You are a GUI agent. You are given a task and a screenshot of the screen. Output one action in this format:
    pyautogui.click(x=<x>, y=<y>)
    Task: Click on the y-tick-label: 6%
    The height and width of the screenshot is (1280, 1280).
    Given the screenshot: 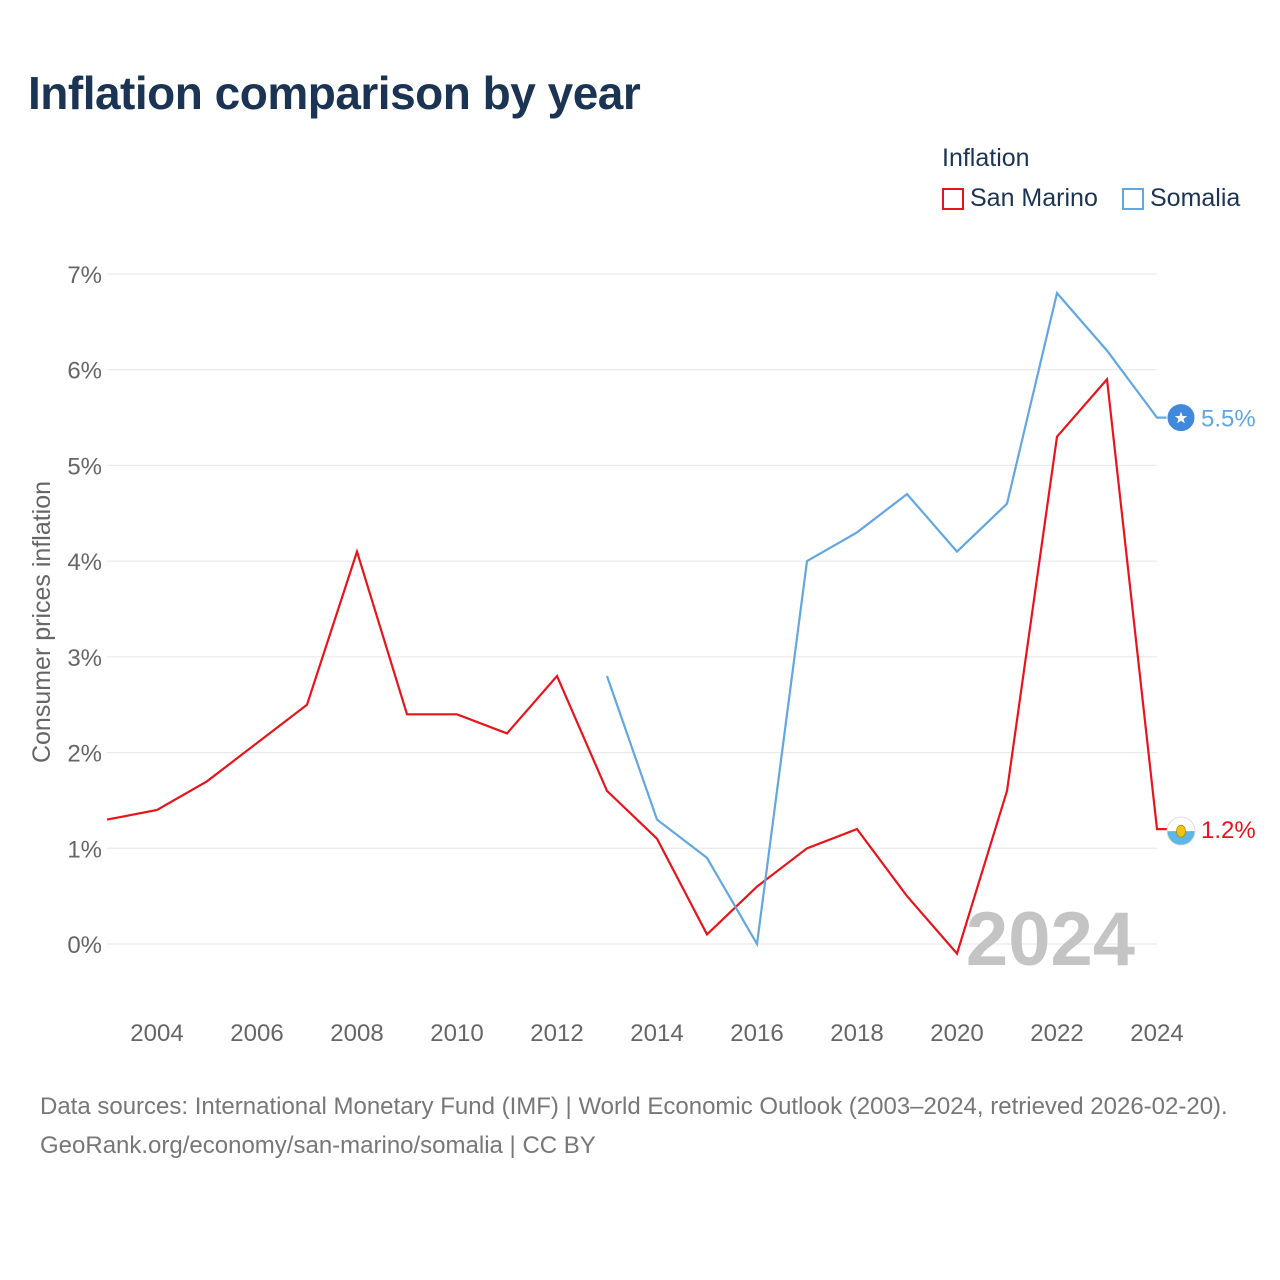 What is the action you would take?
    pyautogui.click(x=84, y=371)
    